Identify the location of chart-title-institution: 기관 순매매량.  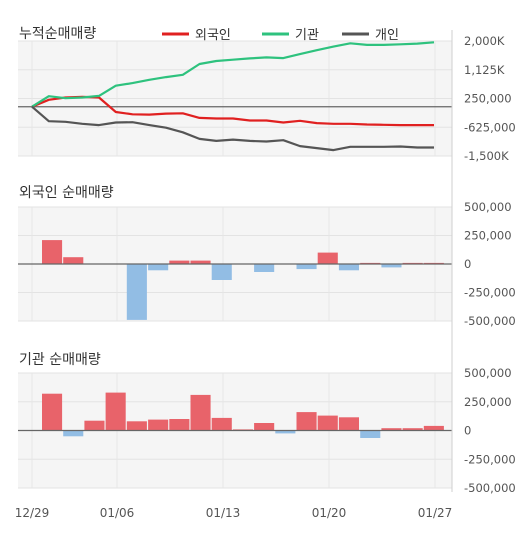
(60, 360).